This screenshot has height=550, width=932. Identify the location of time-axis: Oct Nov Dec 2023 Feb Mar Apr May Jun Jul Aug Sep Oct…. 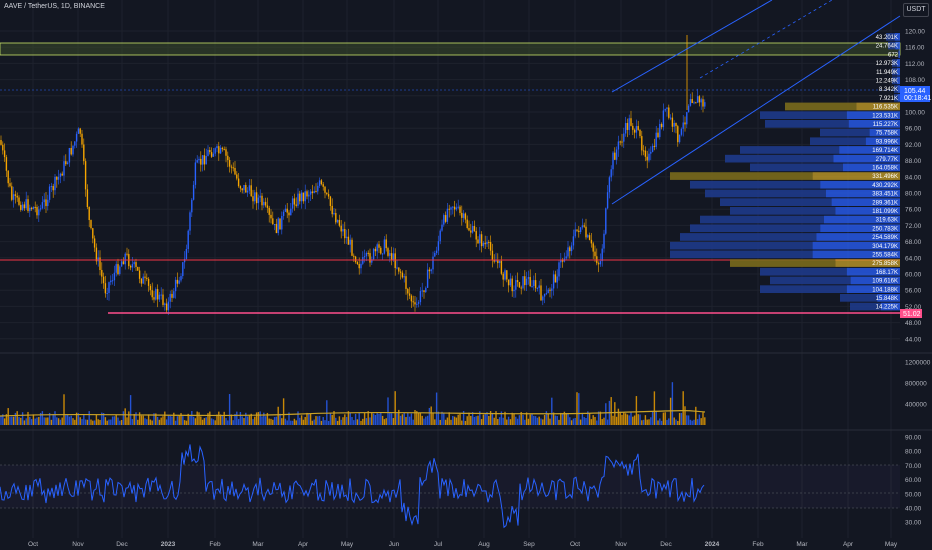
(463, 544).